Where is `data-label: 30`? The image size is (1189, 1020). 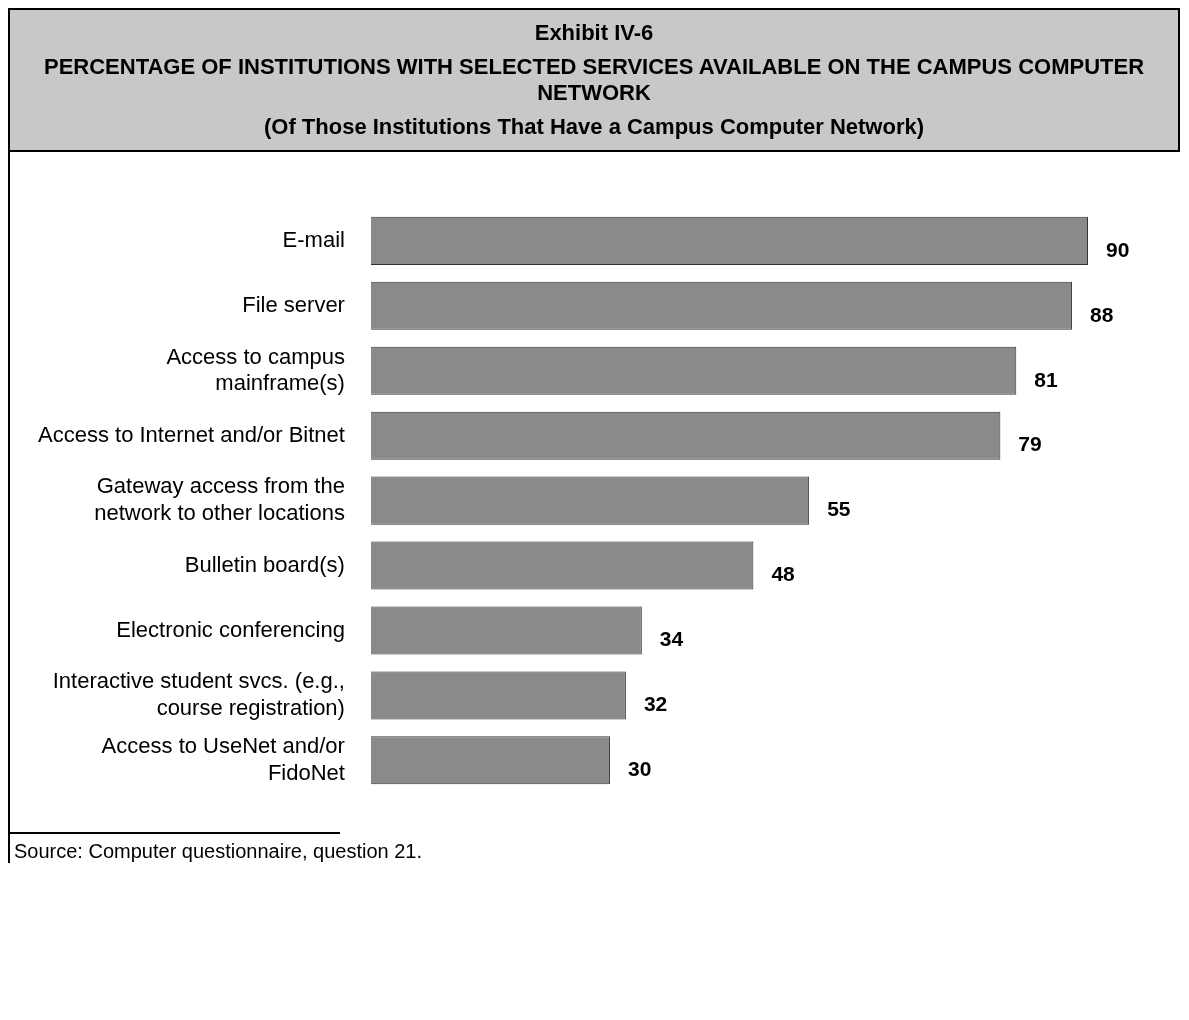 data-label: 30 is located at coordinates (639, 769).